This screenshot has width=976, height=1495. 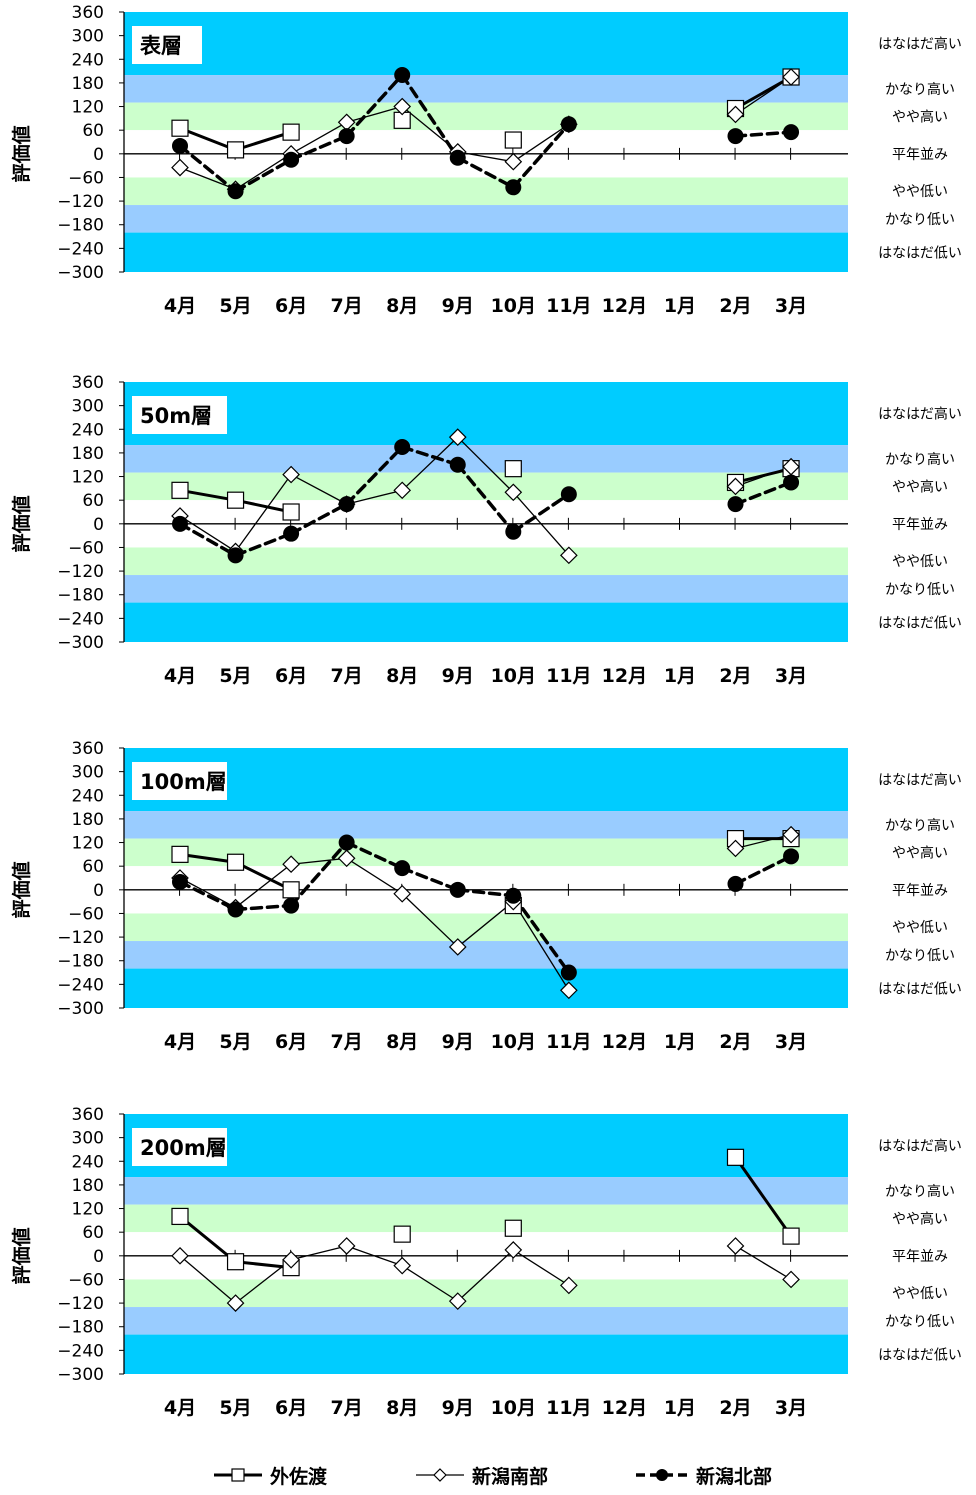 What do you see at coordinates (291, 1042) in the screenshot?
I see `x-tick-label: 6月` at bounding box center [291, 1042].